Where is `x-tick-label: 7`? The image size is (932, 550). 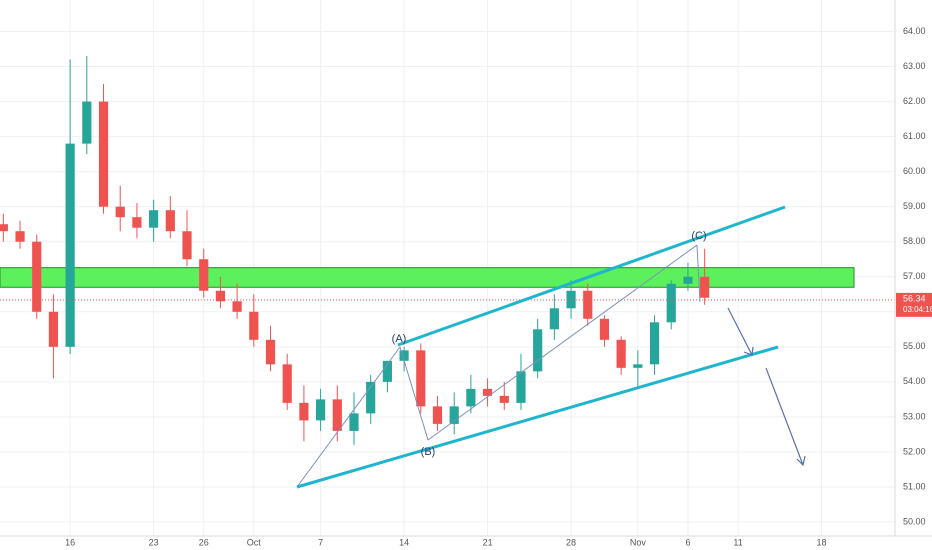
x-tick-label: 7 is located at coordinates (320, 542).